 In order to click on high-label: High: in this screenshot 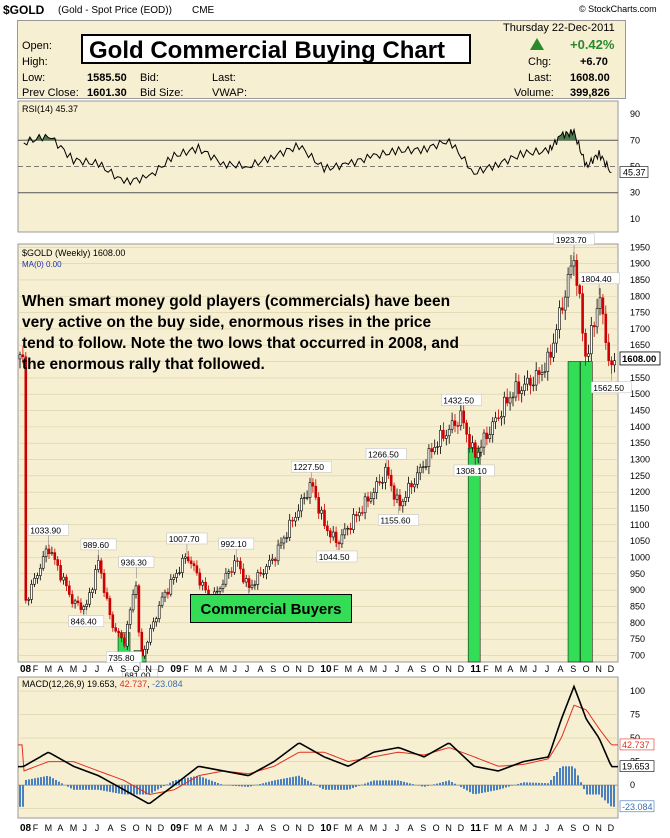, I will do `click(35, 62)`.